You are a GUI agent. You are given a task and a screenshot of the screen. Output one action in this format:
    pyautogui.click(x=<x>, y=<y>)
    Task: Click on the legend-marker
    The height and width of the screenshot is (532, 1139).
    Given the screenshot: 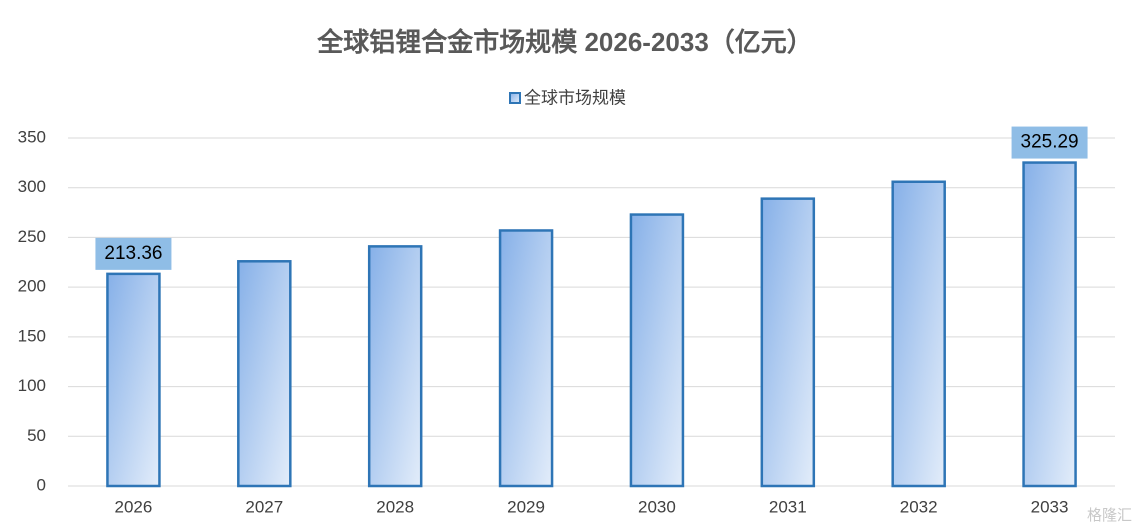 What is the action you would take?
    pyautogui.click(x=515, y=98)
    